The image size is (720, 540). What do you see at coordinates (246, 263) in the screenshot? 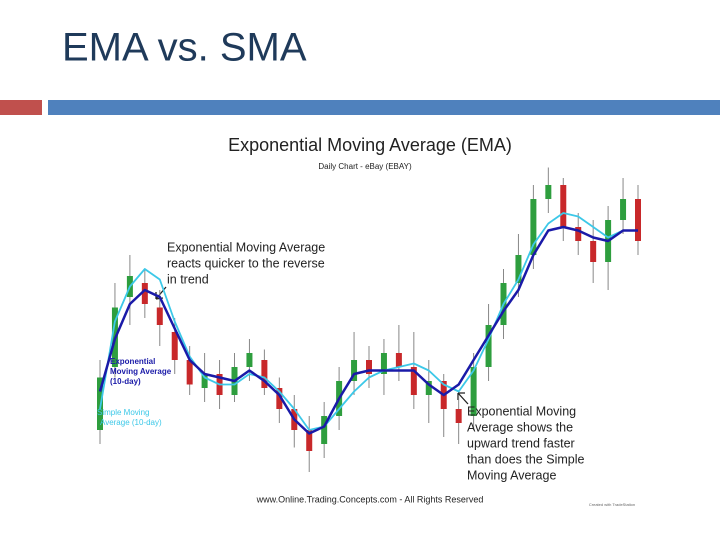
I see `annotation-line: reacts quicker to the reverse` at bounding box center [246, 263].